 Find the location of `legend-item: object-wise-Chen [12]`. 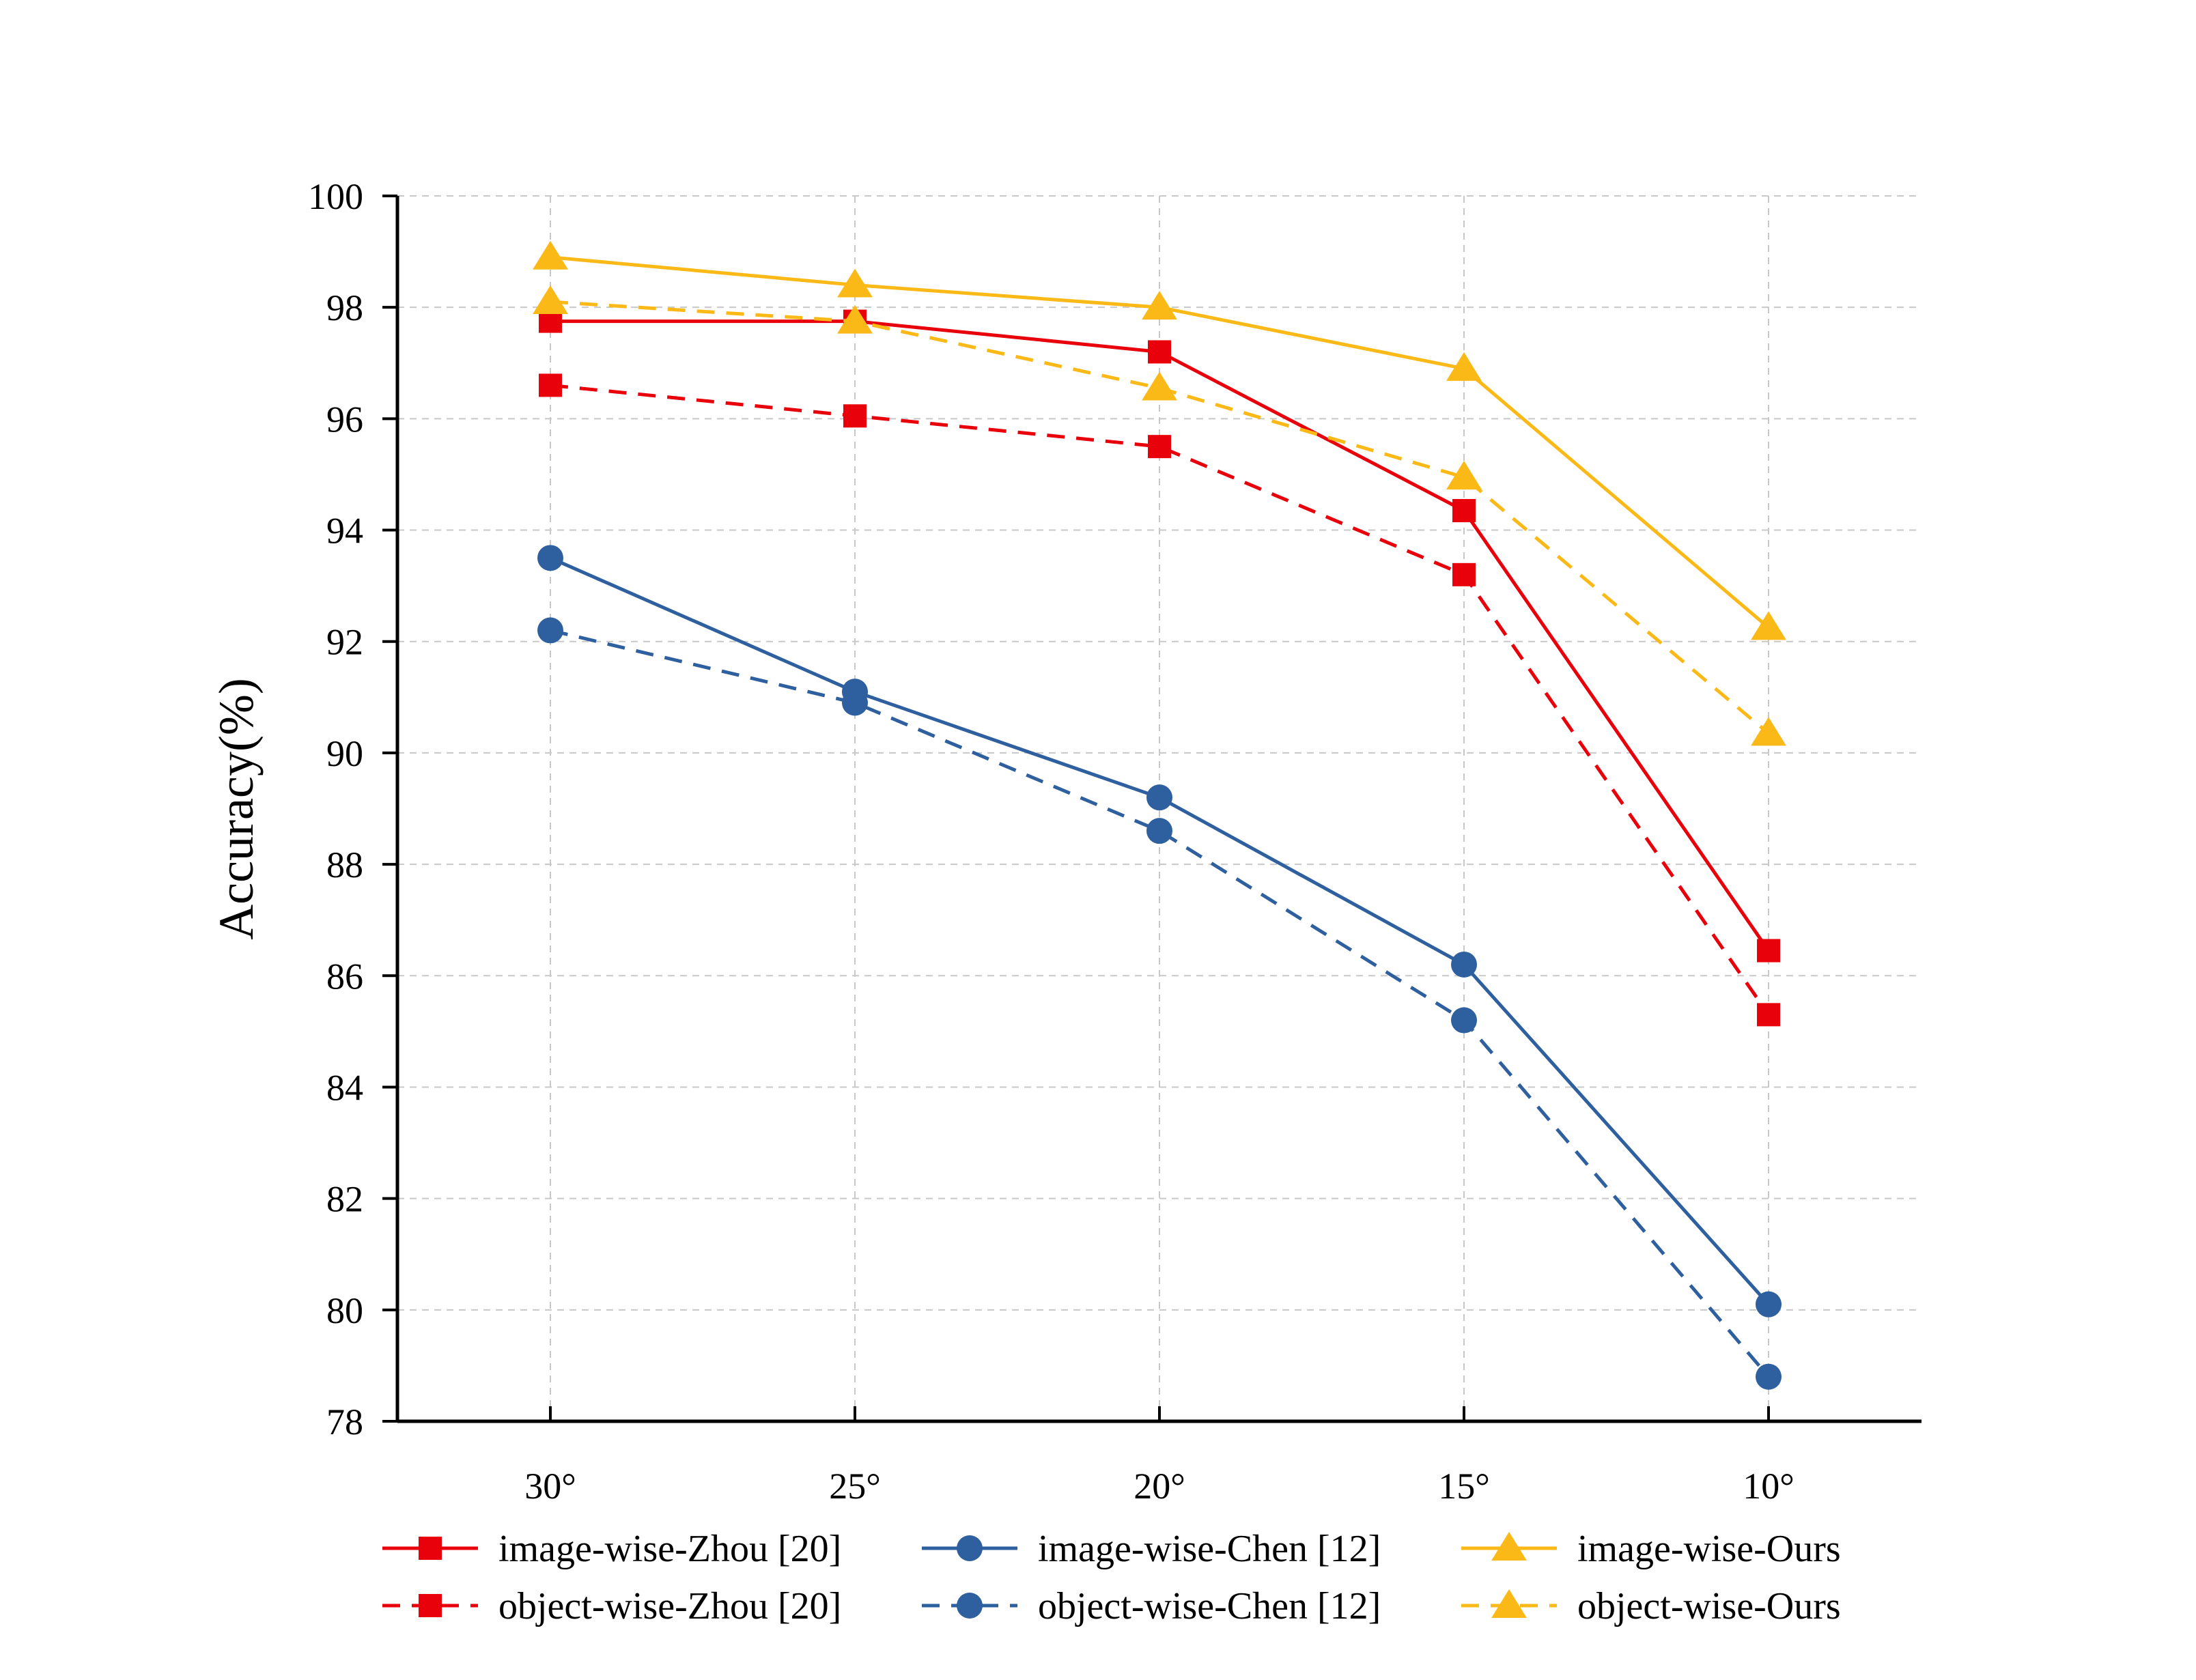

legend-item: object-wise-Chen [12] is located at coordinates (1152, 1606).